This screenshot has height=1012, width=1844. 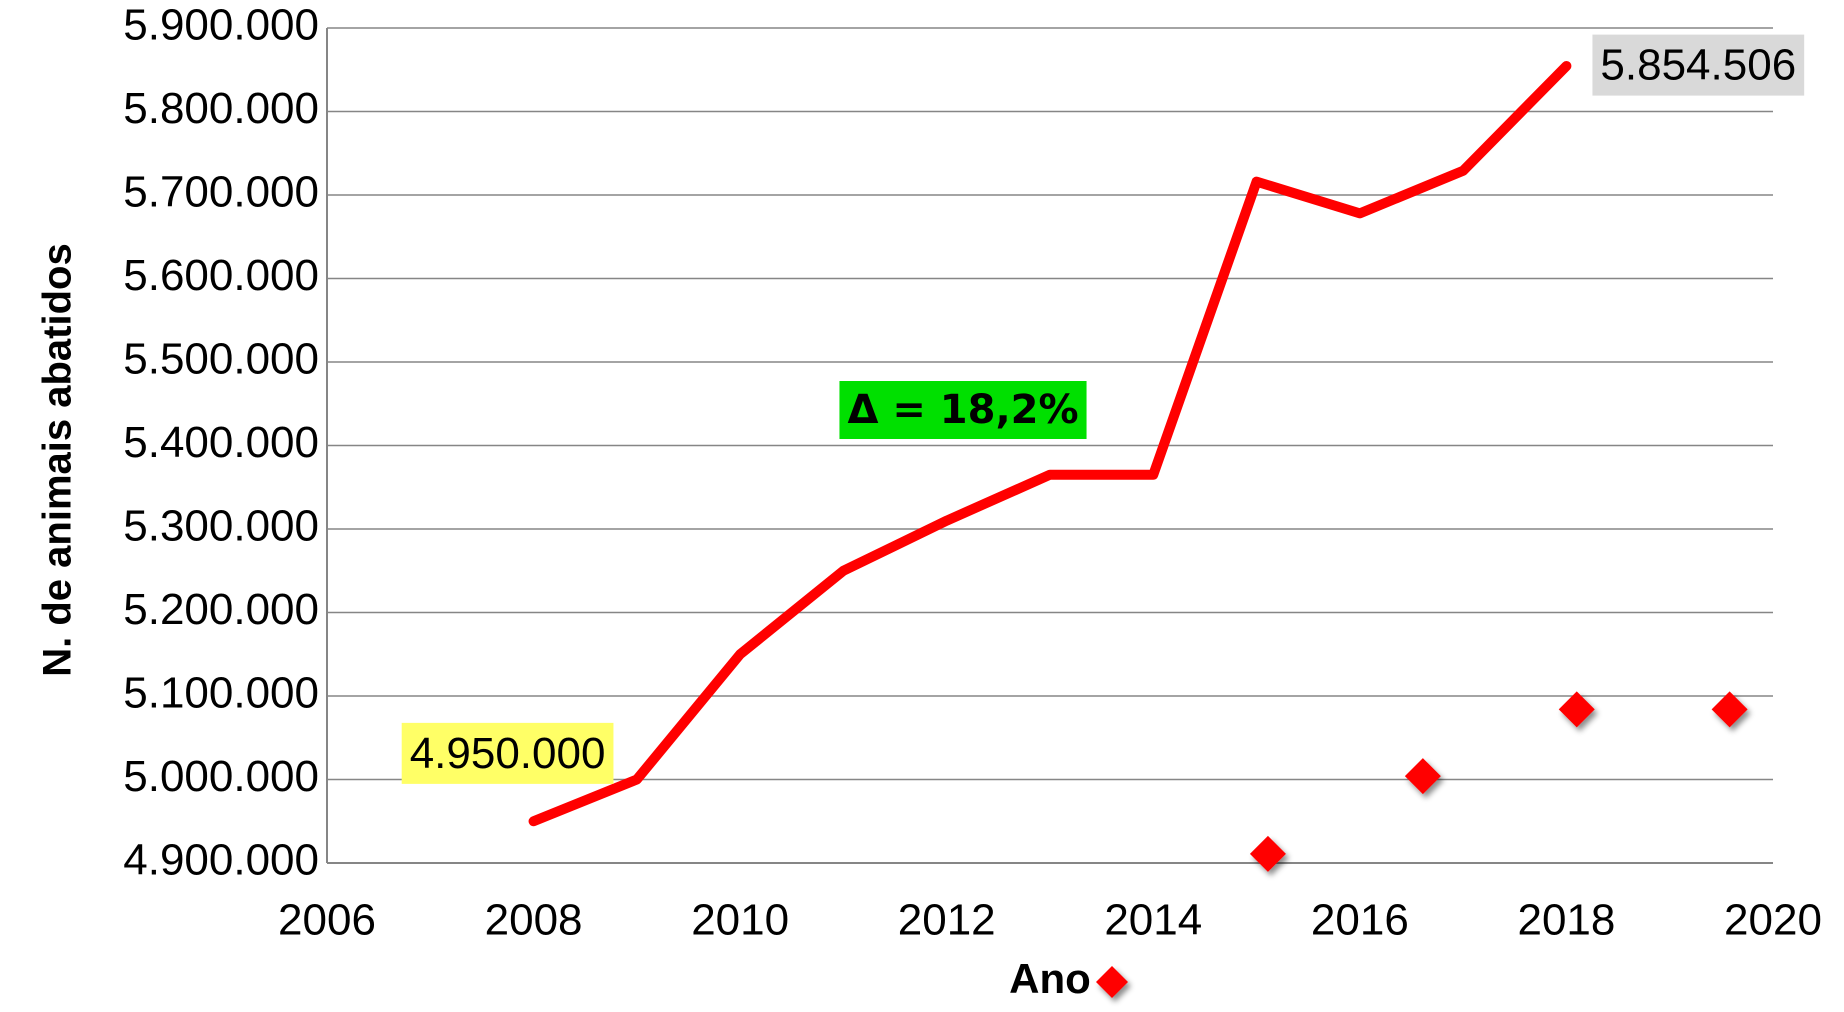 What do you see at coordinates (221, 192) in the screenshot?
I see `y-tick-label: 5.700.000` at bounding box center [221, 192].